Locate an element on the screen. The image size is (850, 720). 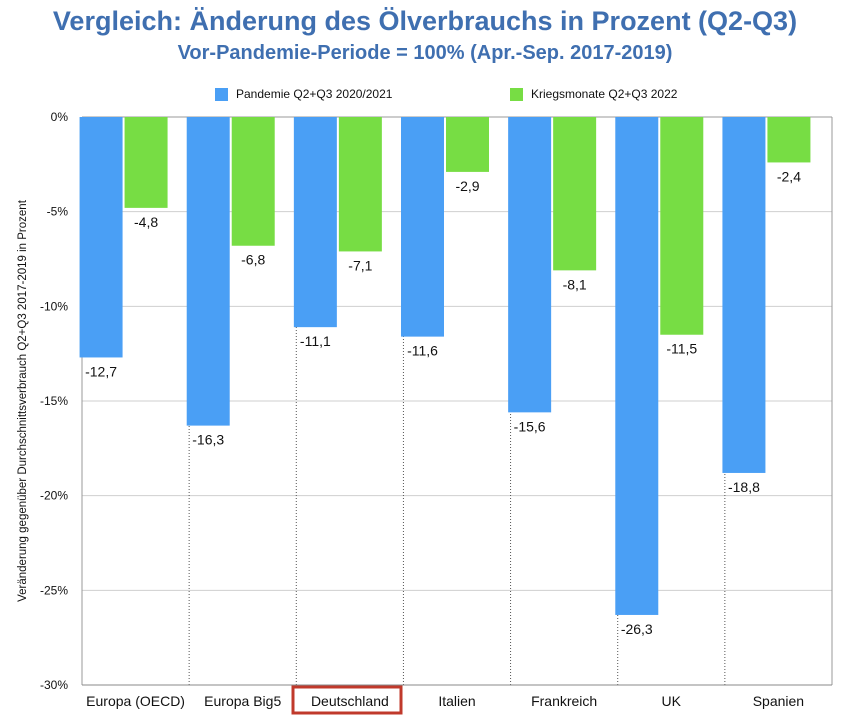
highlight-box is located at coordinates (347, 700).